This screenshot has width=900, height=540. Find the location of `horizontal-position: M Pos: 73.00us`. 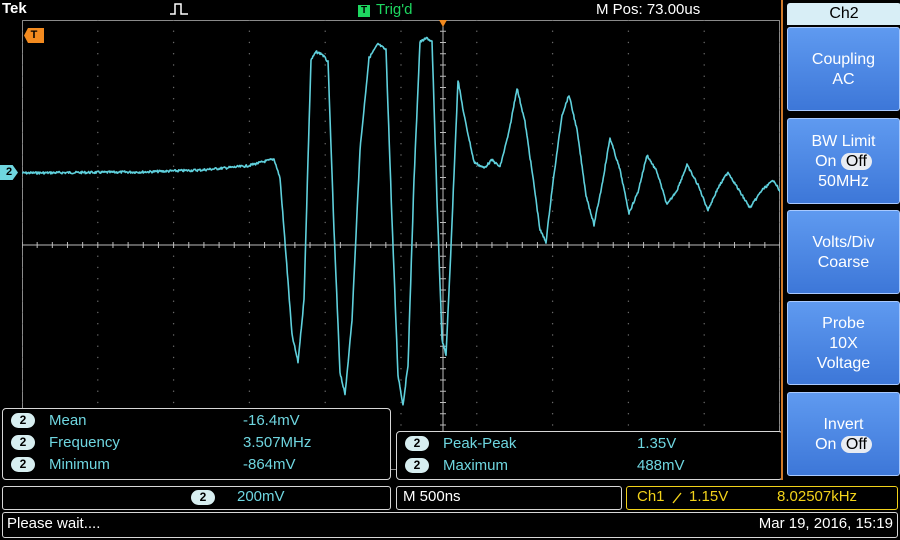

horizontal-position: M Pos: 73.00us is located at coordinates (648, 9).